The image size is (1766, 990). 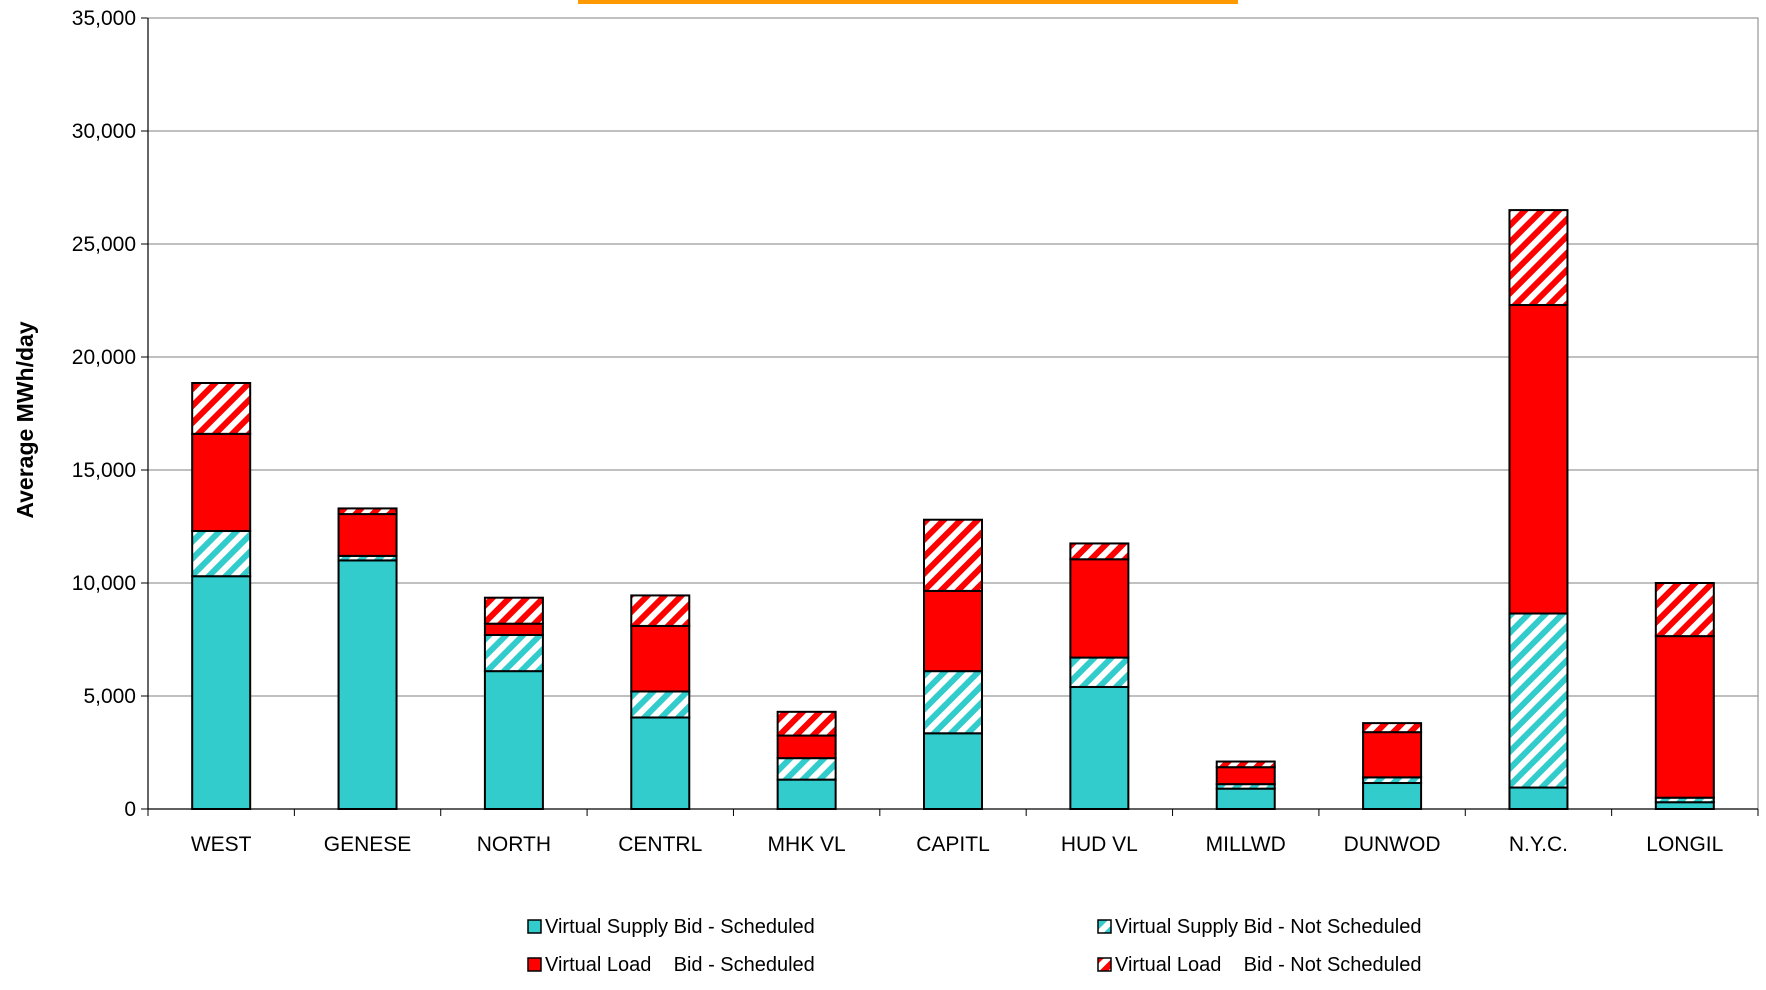 What do you see at coordinates (104, 470) in the screenshot?
I see `y-tick-label: 15,000` at bounding box center [104, 470].